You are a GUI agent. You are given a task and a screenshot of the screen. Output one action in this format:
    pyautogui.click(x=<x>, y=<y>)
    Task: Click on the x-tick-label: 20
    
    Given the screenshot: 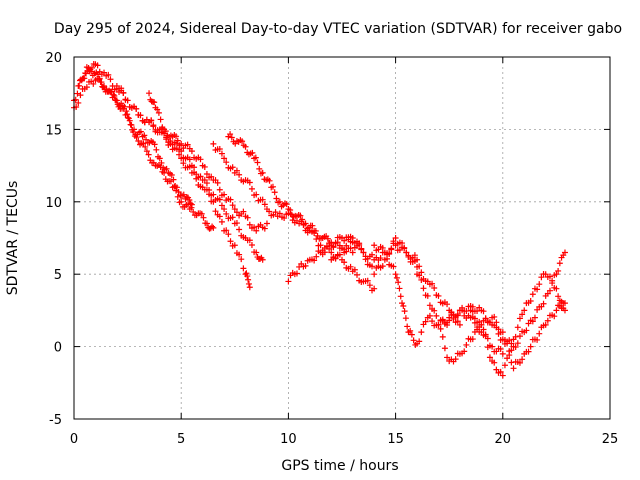 What is the action you would take?
    pyautogui.click(x=503, y=439)
    